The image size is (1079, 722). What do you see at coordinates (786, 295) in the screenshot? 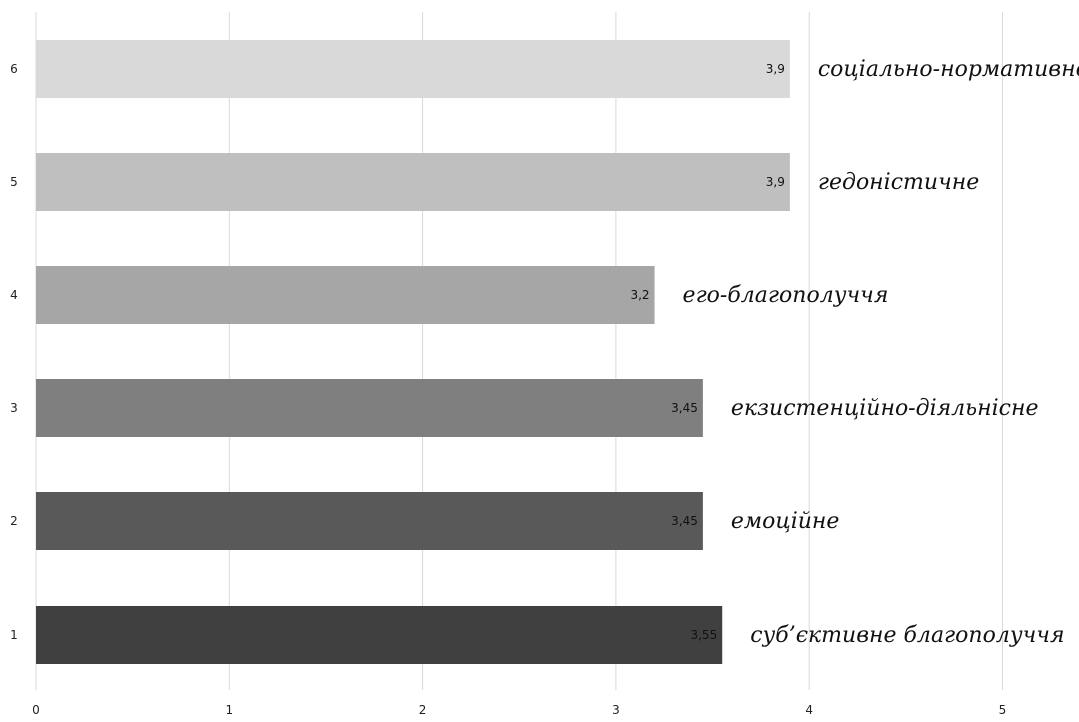
I see `bar-name-label: его-благополуччя` at bounding box center [786, 295].